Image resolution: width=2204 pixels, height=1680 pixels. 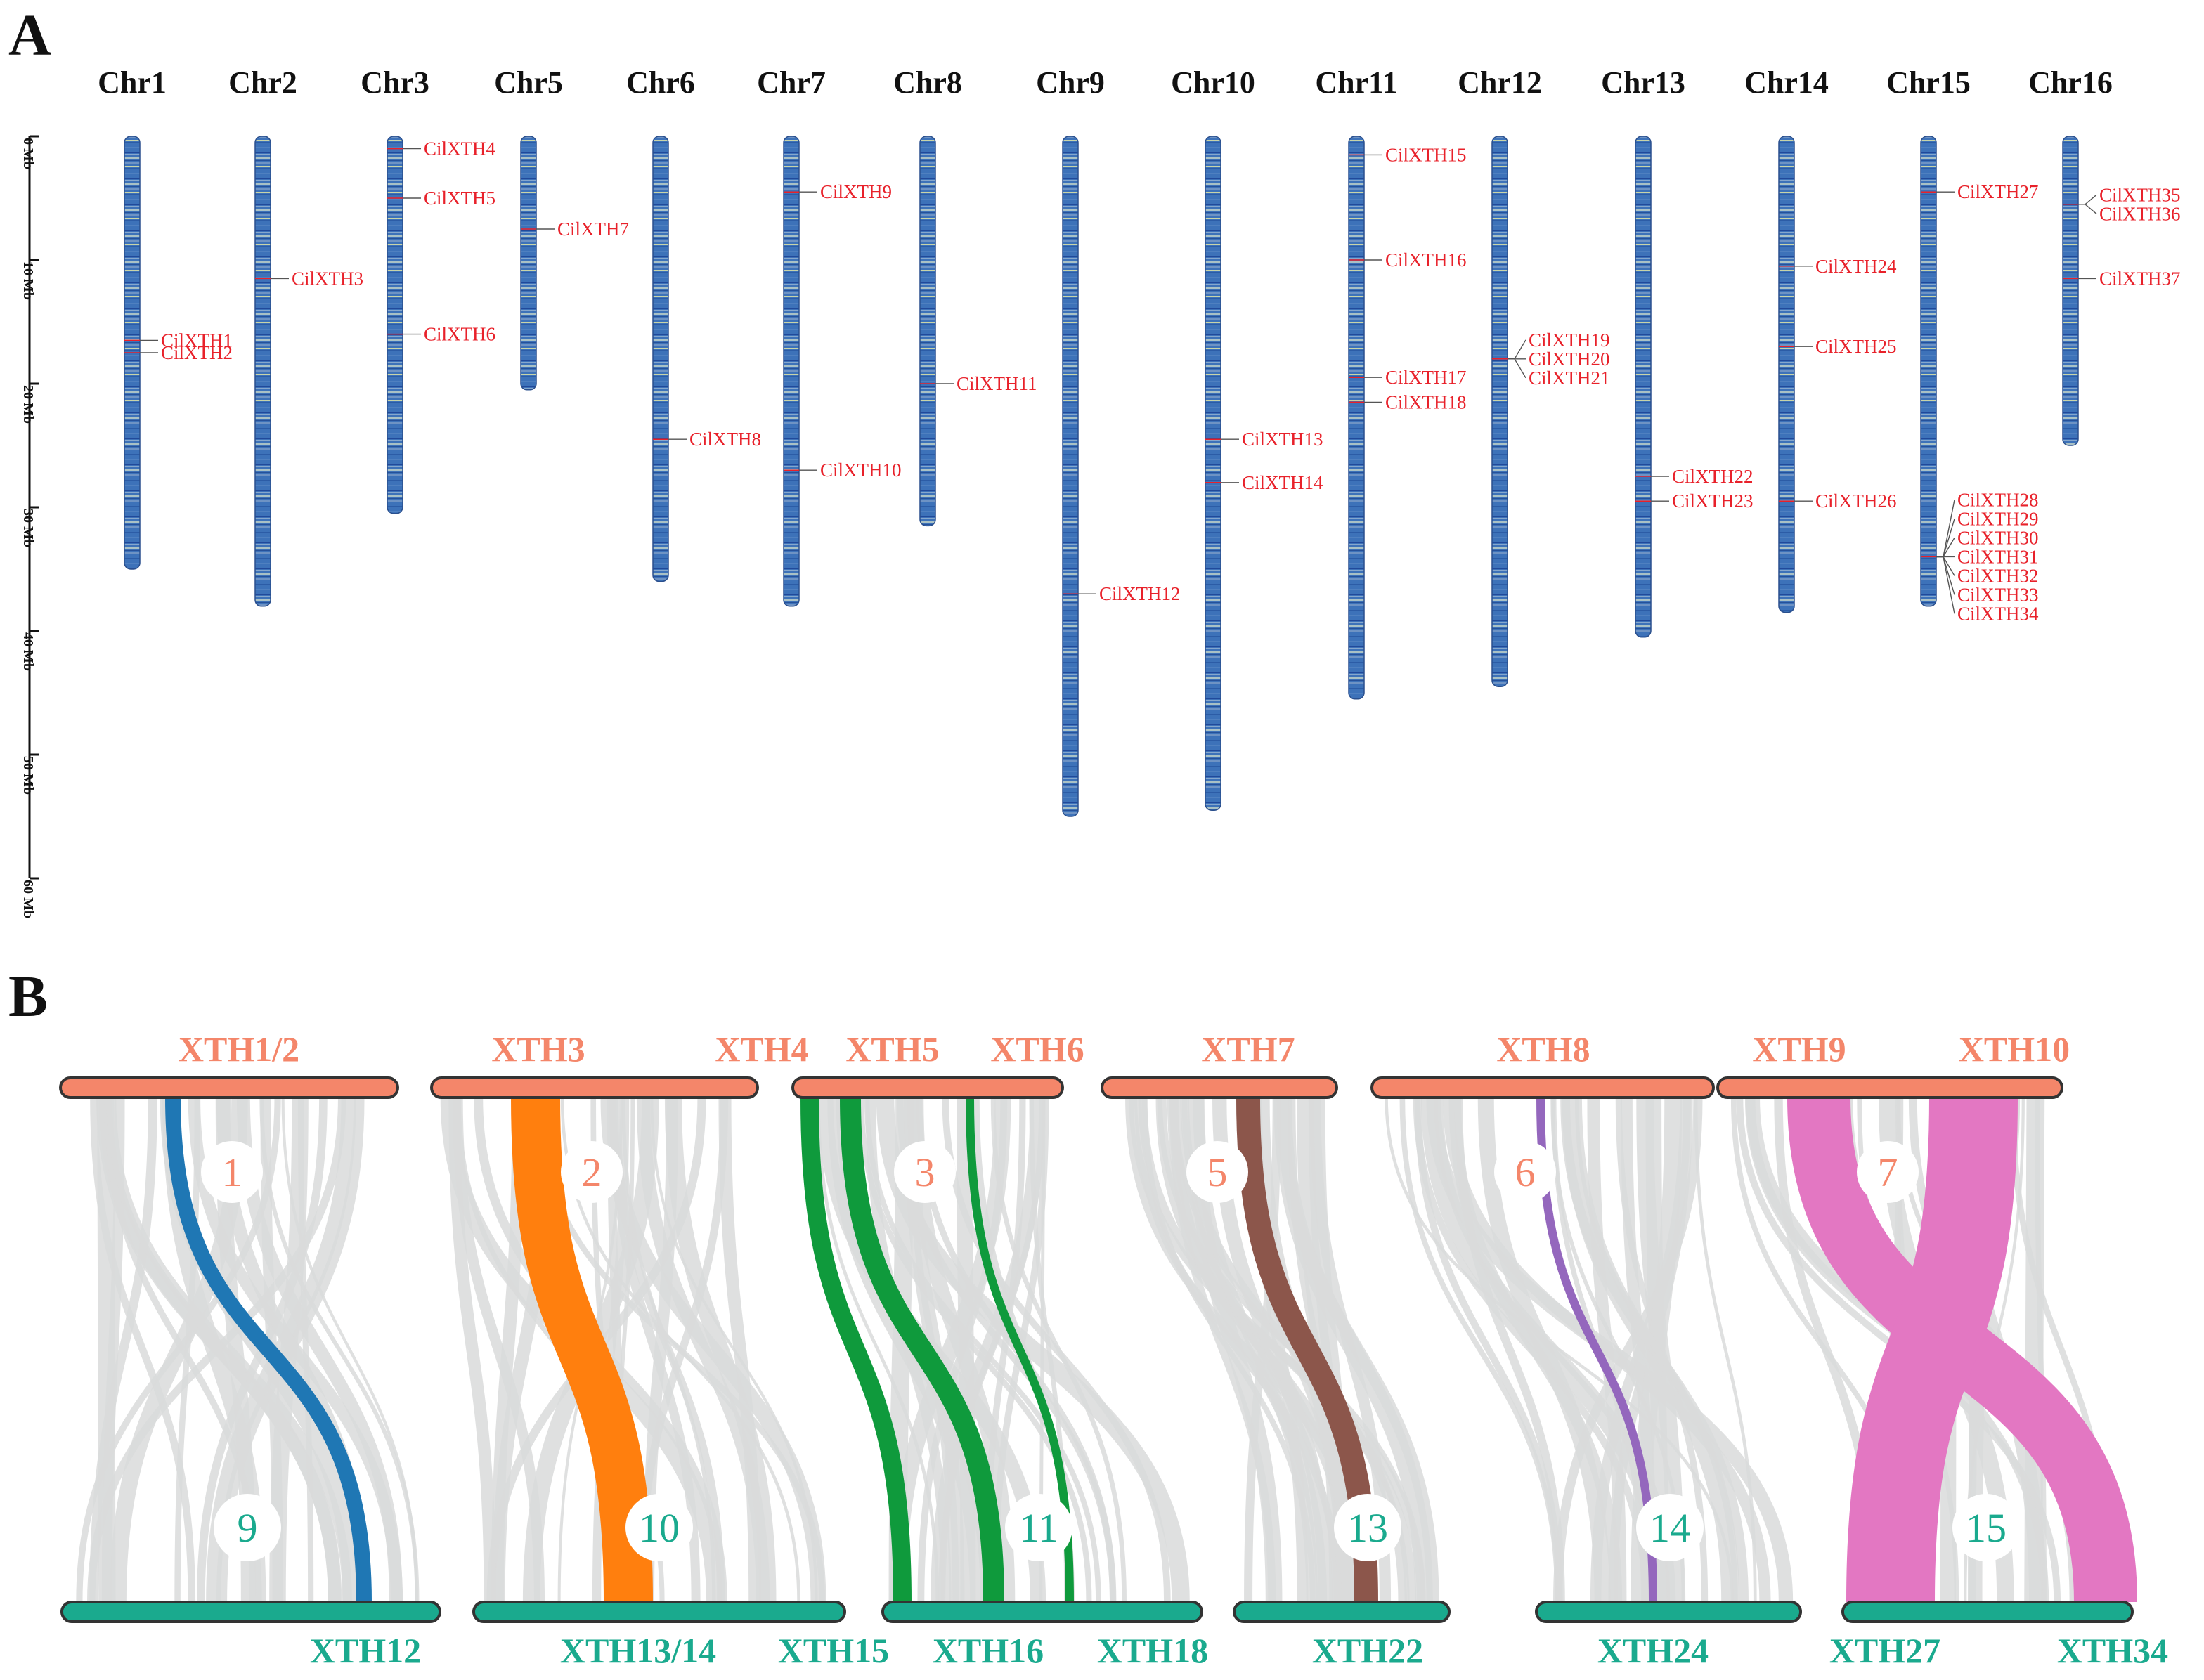 What do you see at coordinates (395, 82) in the screenshot?
I see `chromosome-label: Chr3` at bounding box center [395, 82].